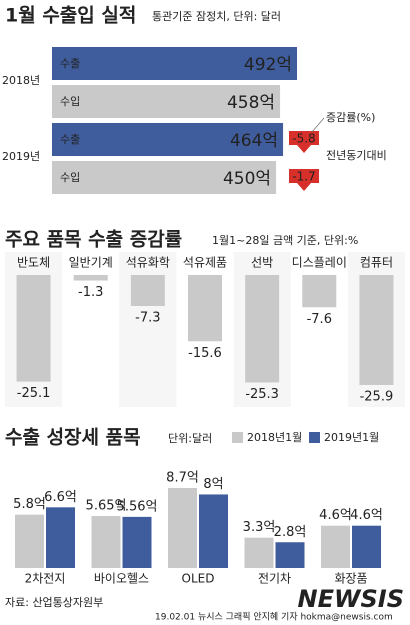 Image resolution: width=410 pixels, height=625 pixels. Describe the element at coordinates (45, 579) in the screenshot. I see `category-label: 2차전지` at that location.